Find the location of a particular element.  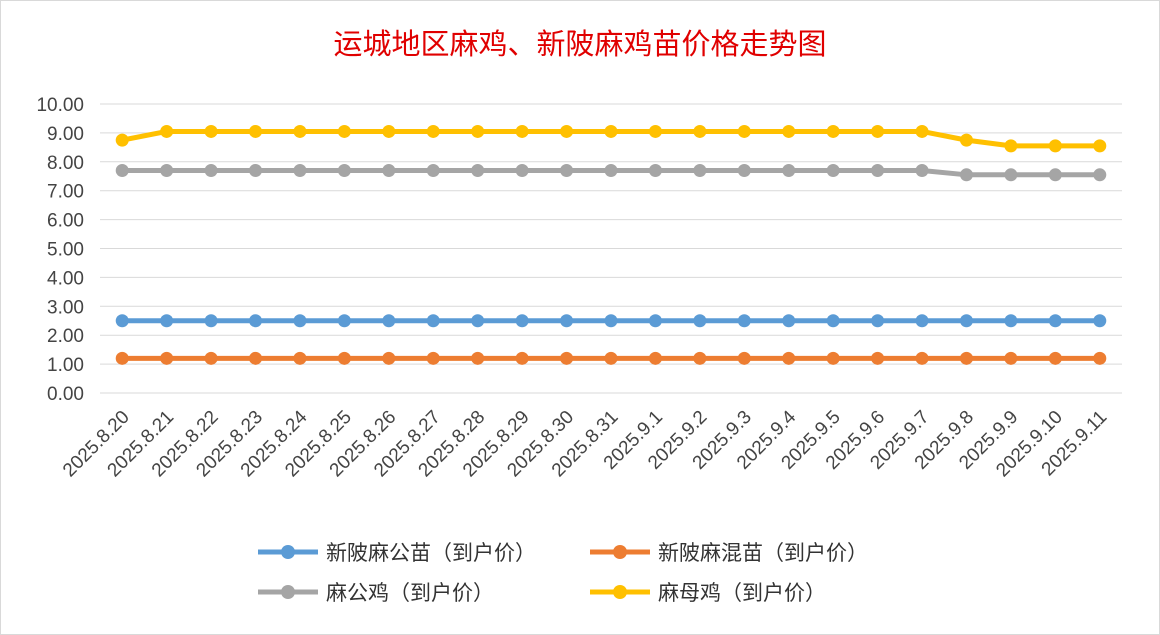

legend-item: 麻母鸡（到户价） is located at coordinates (708, 593).